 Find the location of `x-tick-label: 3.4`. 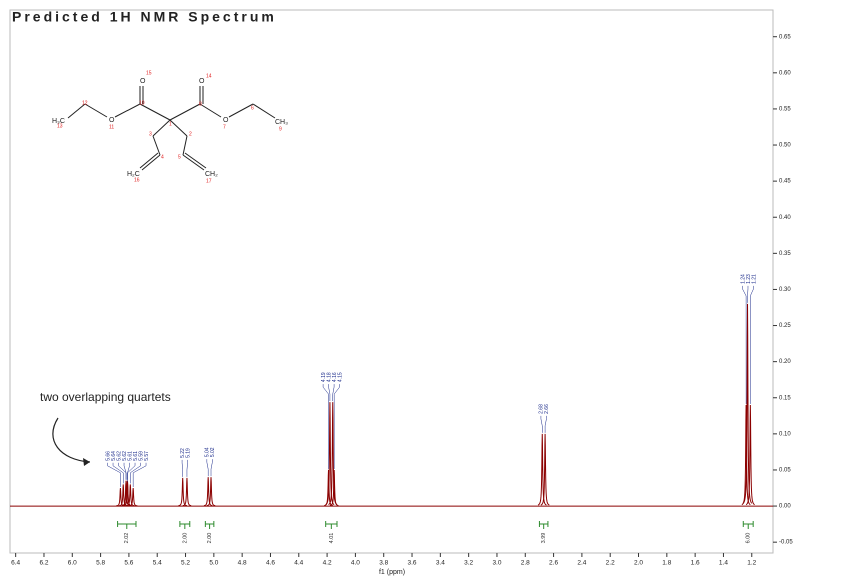

x-tick-label: 3.4 is located at coordinates (440, 563).